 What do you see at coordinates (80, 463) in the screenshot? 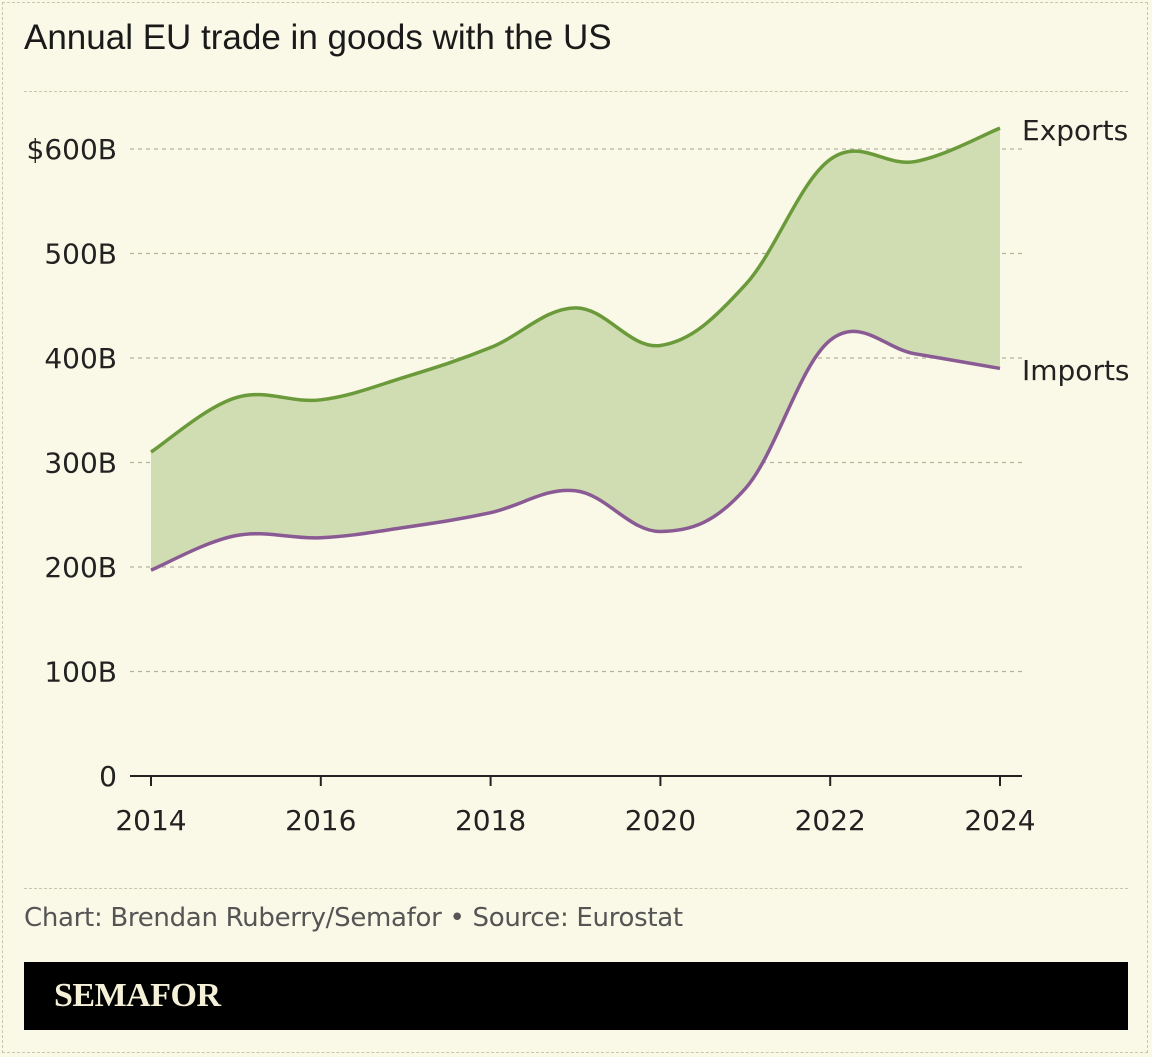
I see `y-tick-label: 300B` at bounding box center [80, 463].